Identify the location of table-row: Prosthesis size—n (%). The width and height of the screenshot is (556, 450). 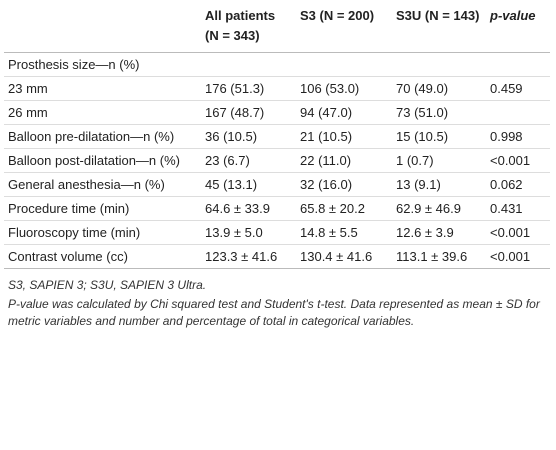
(277, 64).